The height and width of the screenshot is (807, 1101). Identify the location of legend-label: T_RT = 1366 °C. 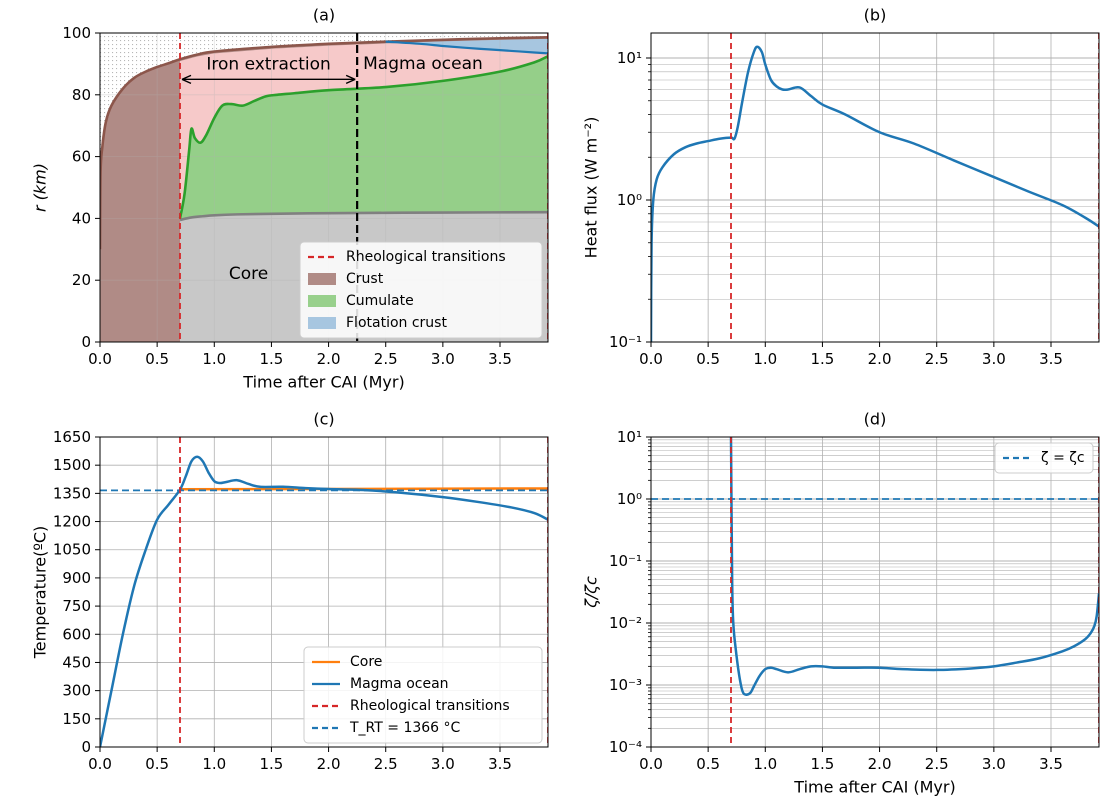
(405, 728).